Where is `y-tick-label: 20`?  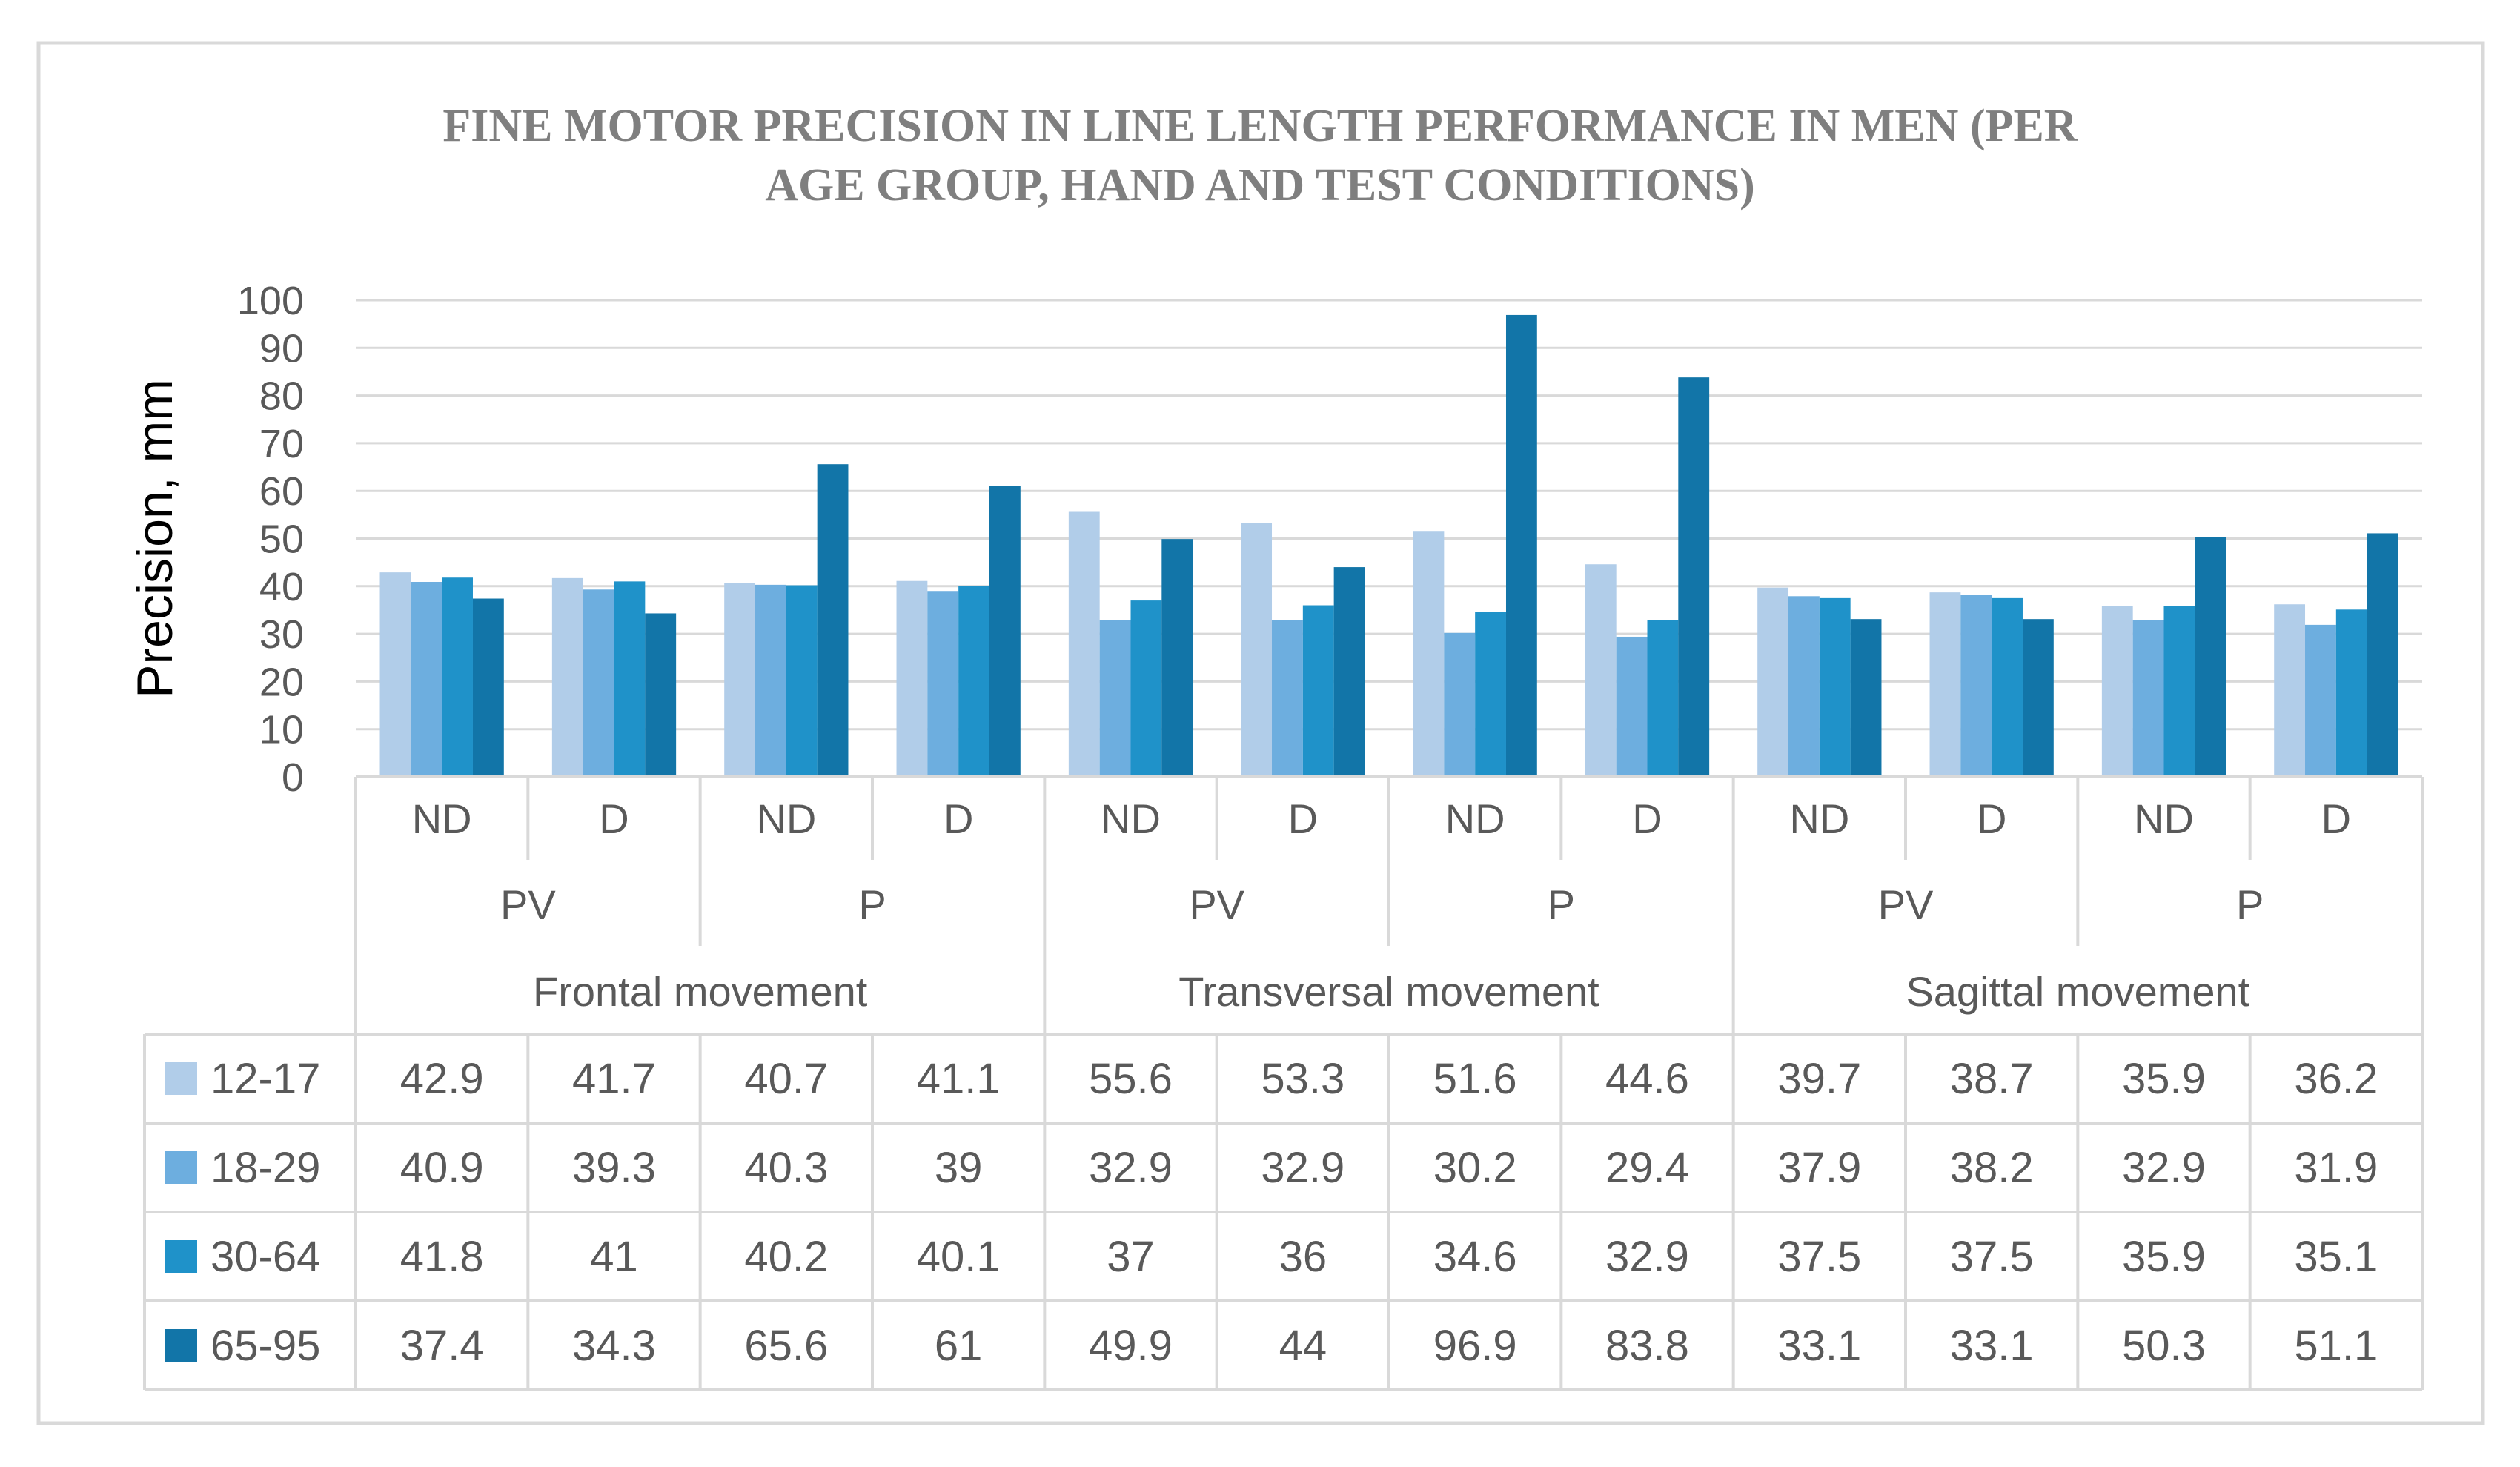
y-tick-label: 20 is located at coordinates (282, 682).